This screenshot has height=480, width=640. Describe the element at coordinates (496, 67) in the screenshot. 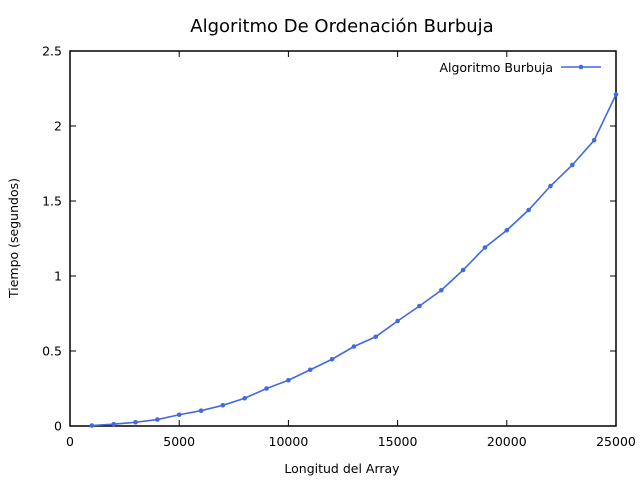

I see `legend-label: Algoritmo Burbuja` at that location.